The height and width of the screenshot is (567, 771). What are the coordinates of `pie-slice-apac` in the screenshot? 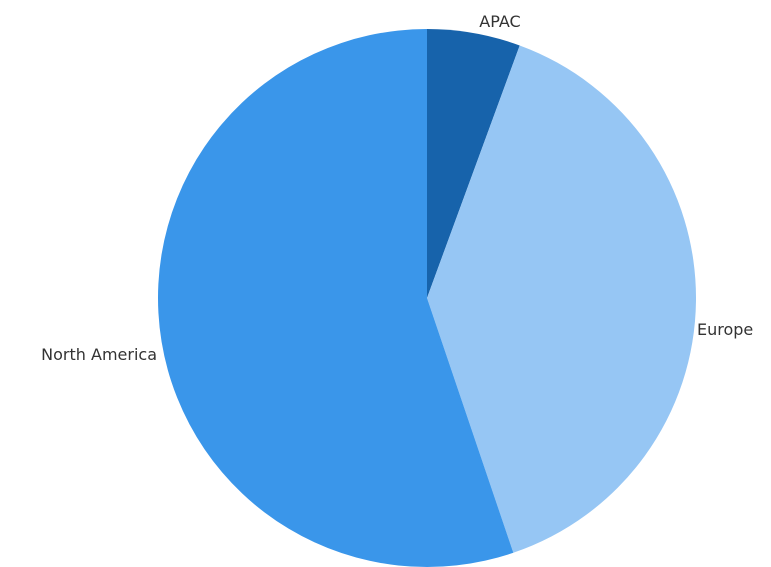 It's located at (473, 163).